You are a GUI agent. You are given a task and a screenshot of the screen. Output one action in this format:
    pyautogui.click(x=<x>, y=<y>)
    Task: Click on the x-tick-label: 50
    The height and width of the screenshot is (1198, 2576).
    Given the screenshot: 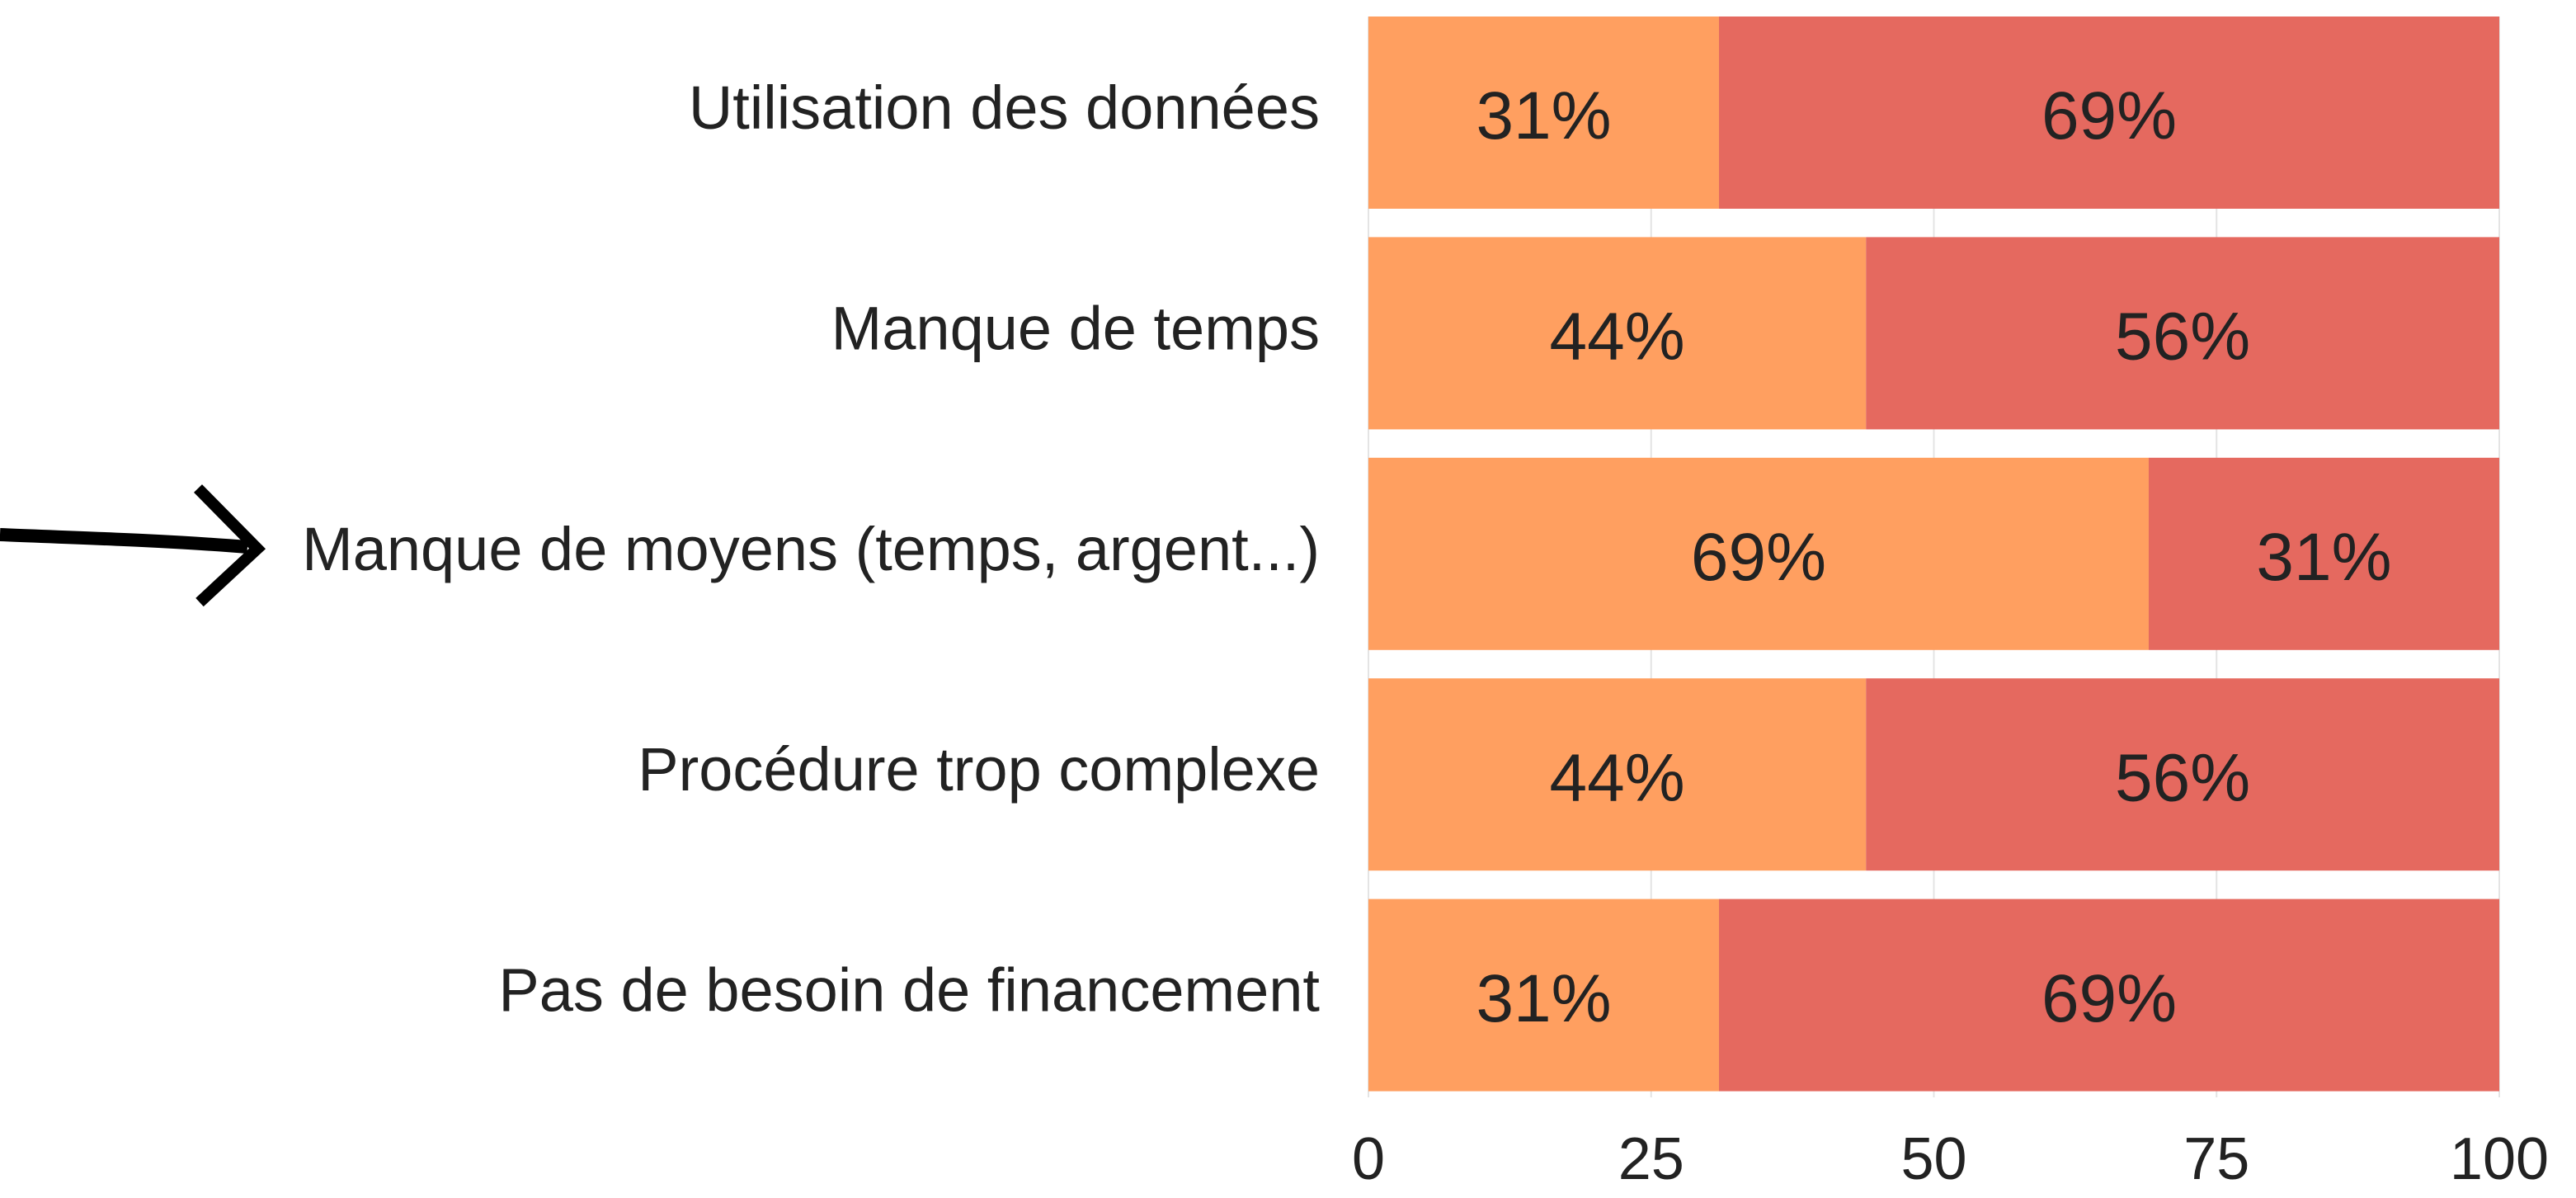 What is the action you would take?
    pyautogui.click(x=1933, y=1159)
    